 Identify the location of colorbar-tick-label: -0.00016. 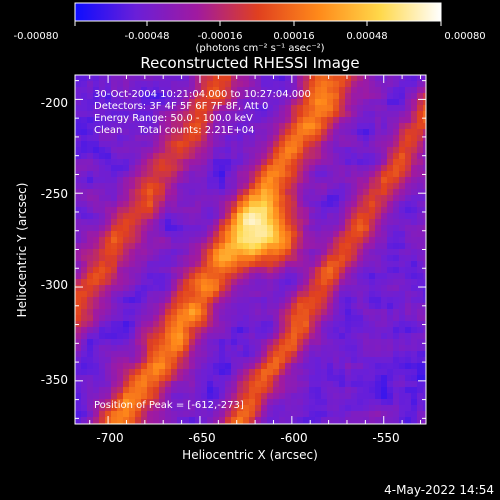
(220, 36).